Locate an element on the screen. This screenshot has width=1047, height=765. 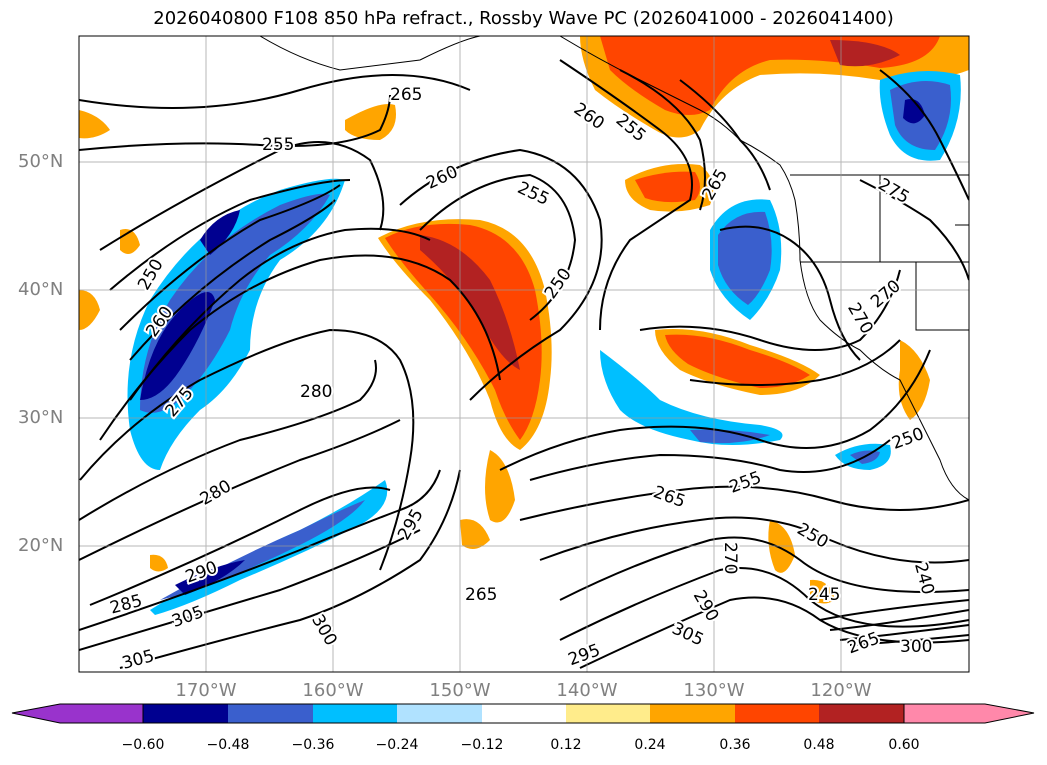
colorbar-tick: 0.60 is located at coordinates (904, 745).